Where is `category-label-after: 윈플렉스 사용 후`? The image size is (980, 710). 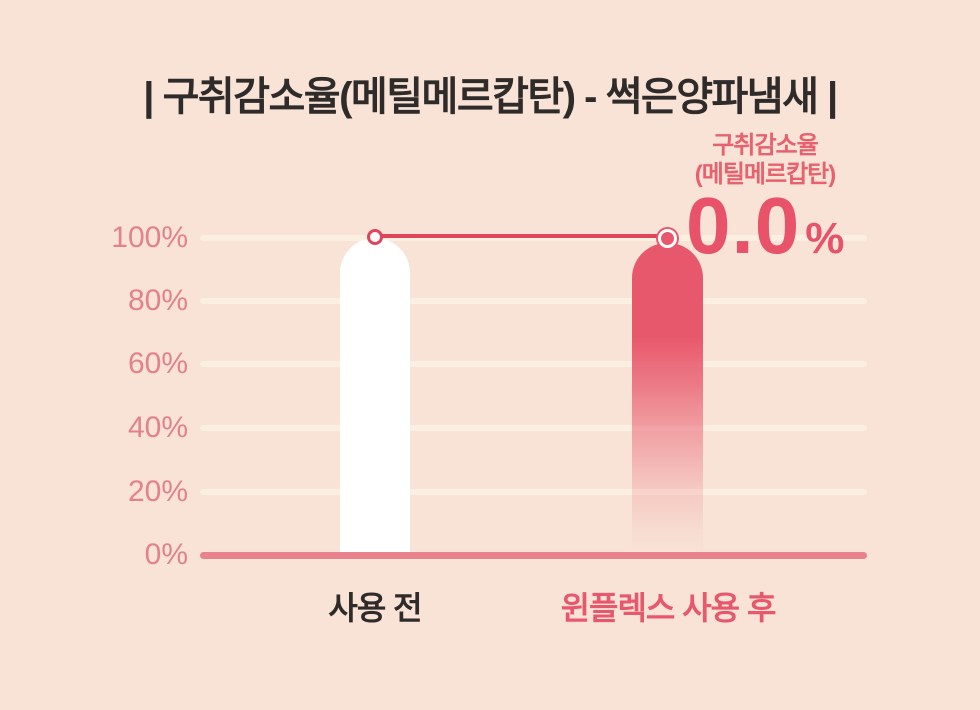
category-label-after: 윈플렉스 사용 후 is located at coordinates (668, 608).